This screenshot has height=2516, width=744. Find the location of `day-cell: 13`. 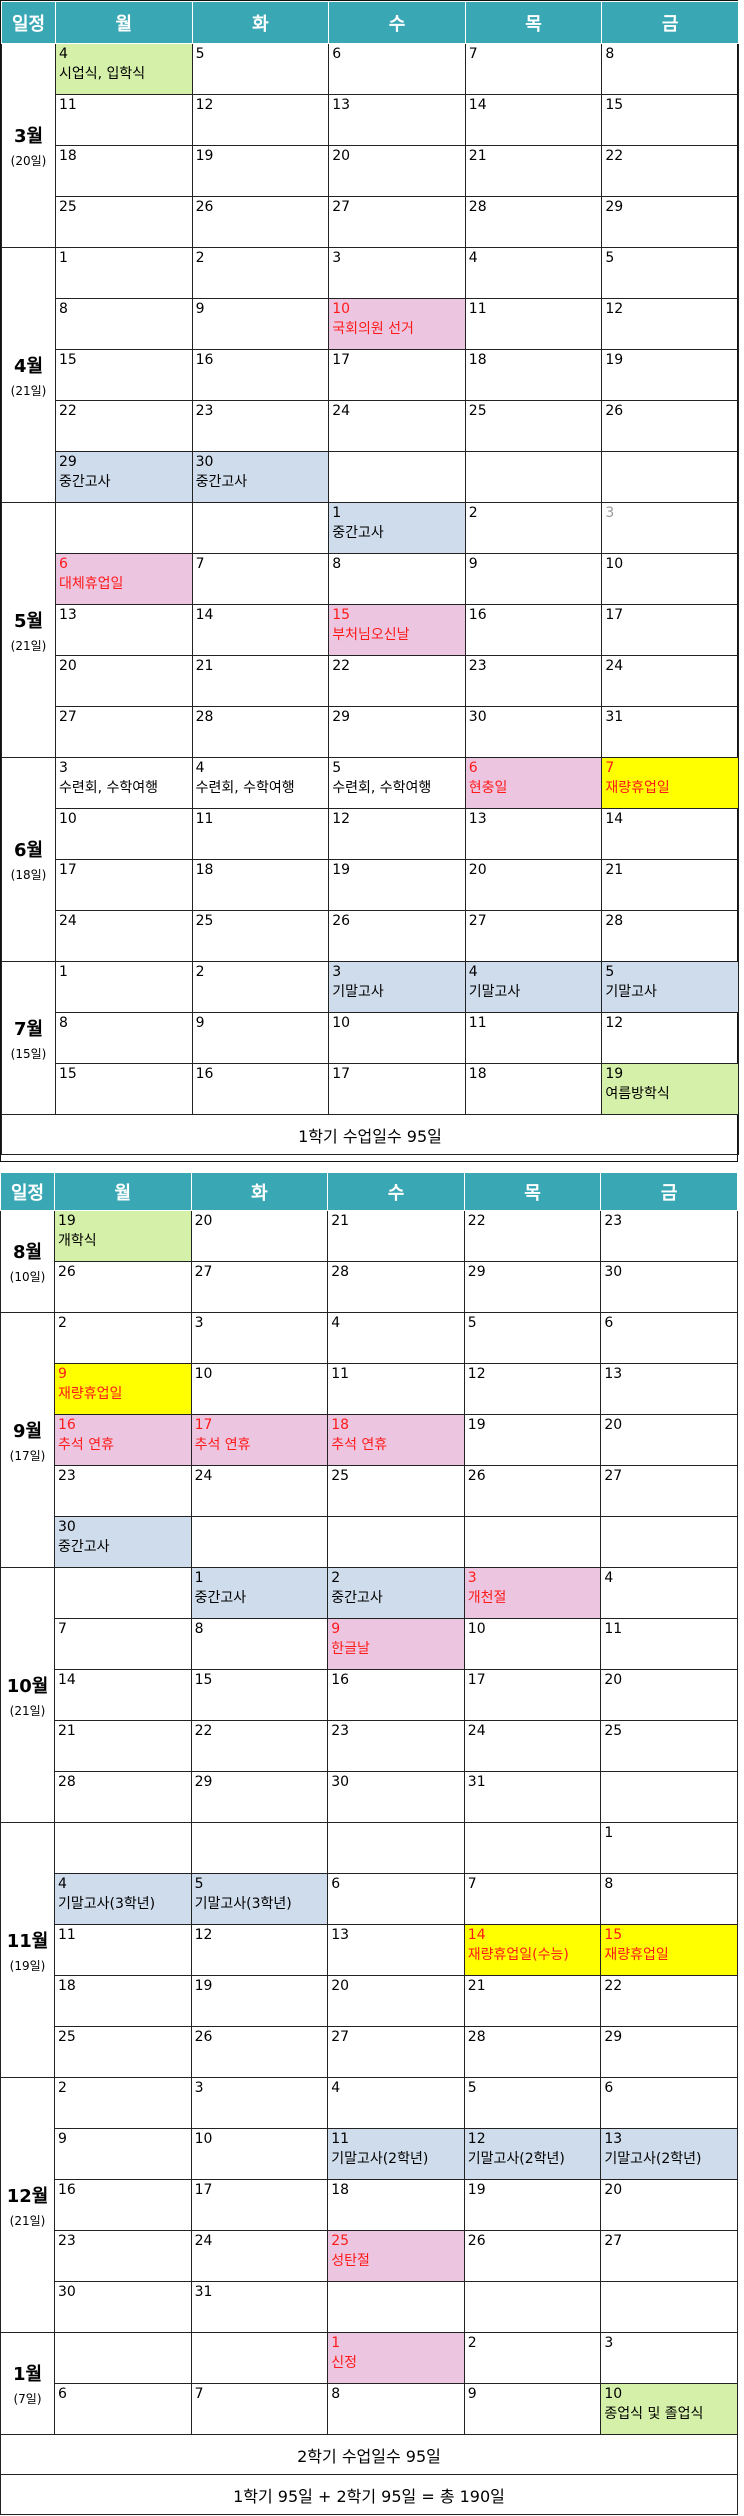

day-cell: 13 is located at coordinates (396, 1950).